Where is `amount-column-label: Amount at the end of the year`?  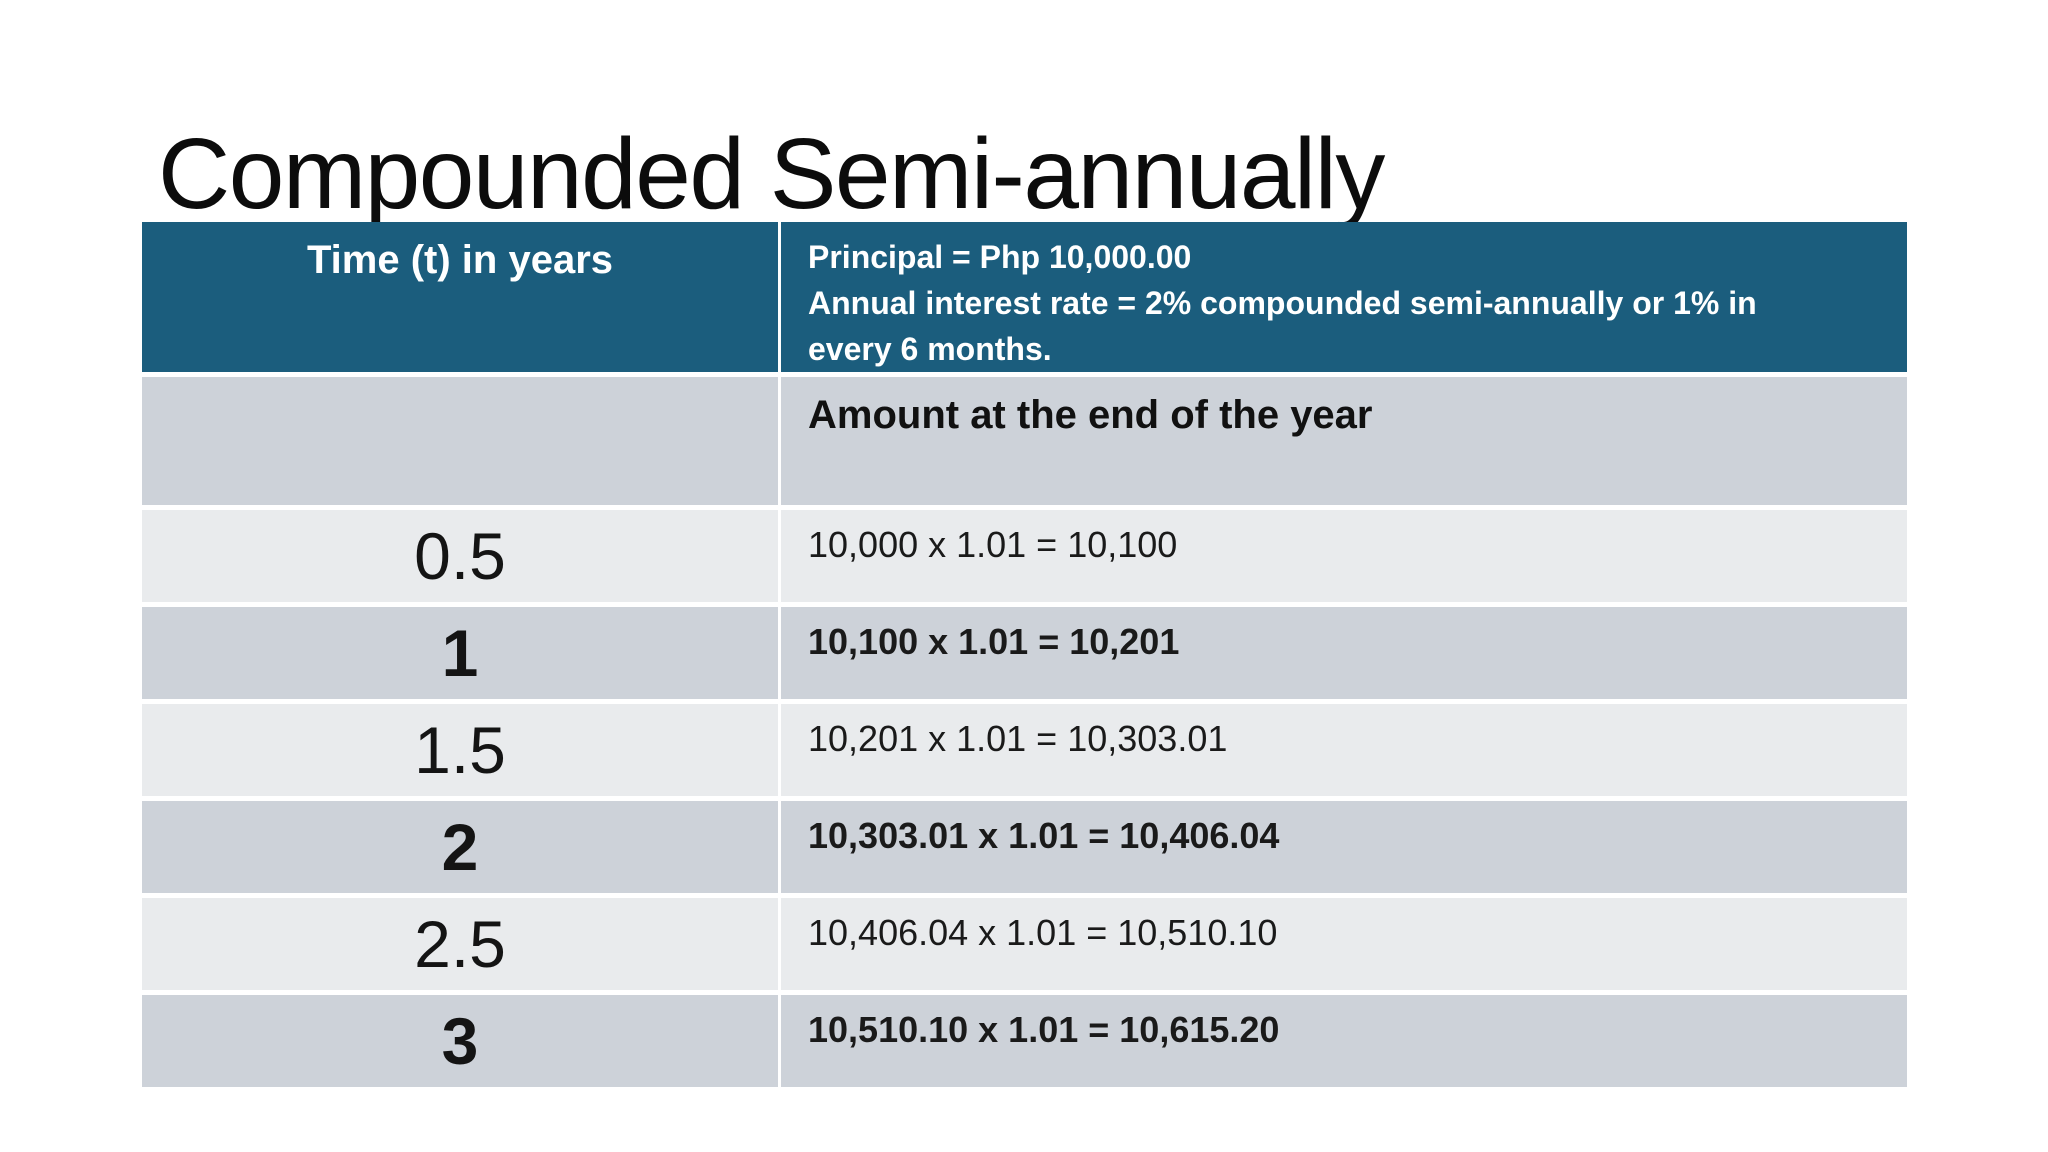
amount-column-label: Amount at the end of the year is located at coordinates (1344, 441).